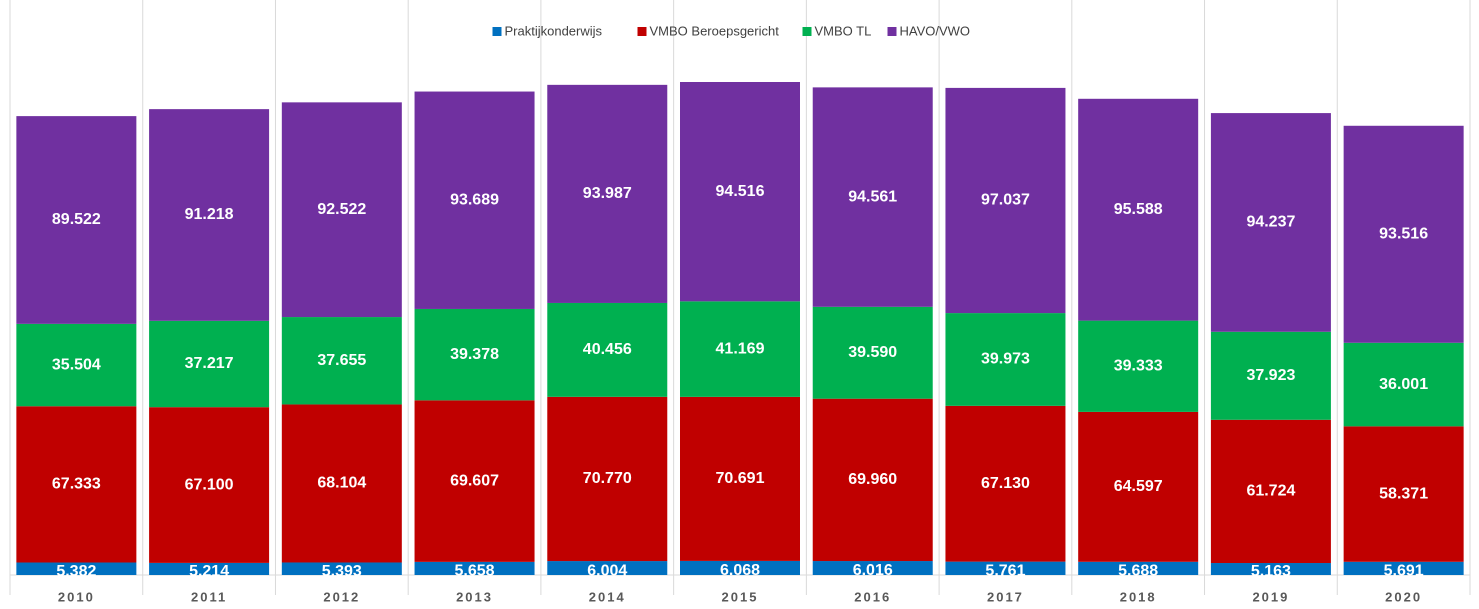 The width and height of the screenshot is (1479, 609). Describe the element at coordinates (1271, 571) in the screenshot. I see `value-label: 5.163` at that location.